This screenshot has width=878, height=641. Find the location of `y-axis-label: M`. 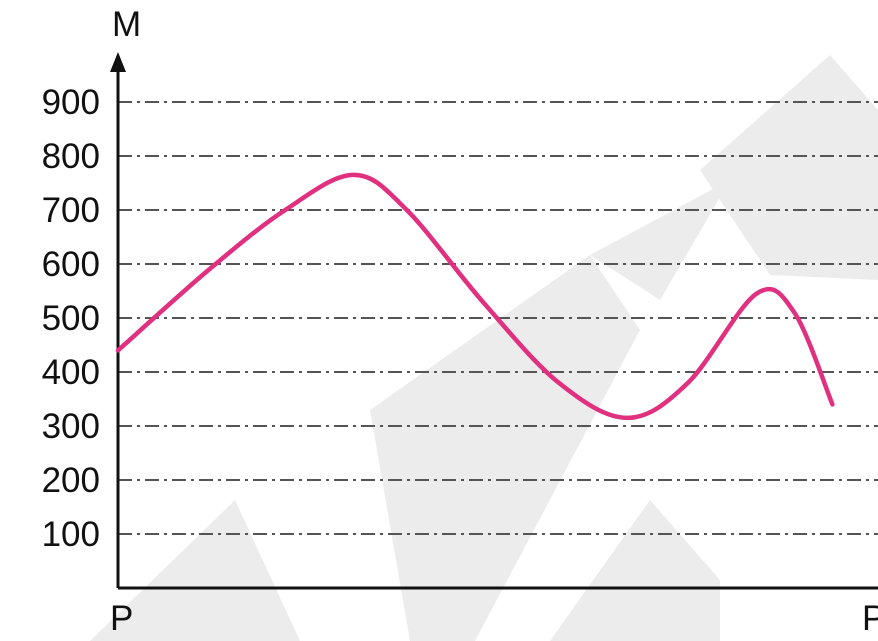

y-axis-label: M is located at coordinates (126, 24).